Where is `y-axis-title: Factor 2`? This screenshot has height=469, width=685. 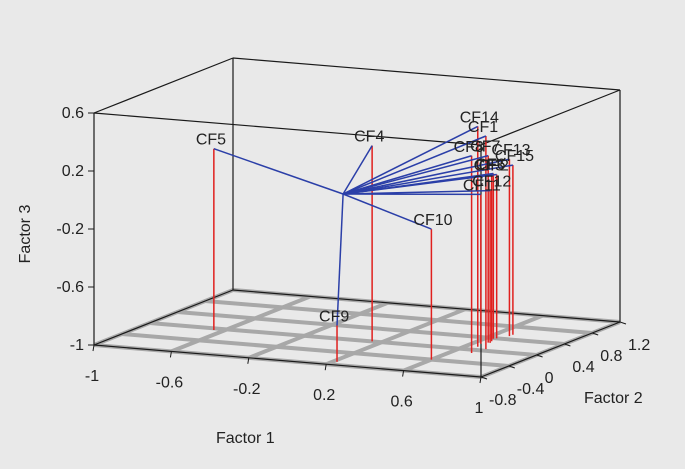
y-axis-title: Factor 2 is located at coordinates (613, 398).